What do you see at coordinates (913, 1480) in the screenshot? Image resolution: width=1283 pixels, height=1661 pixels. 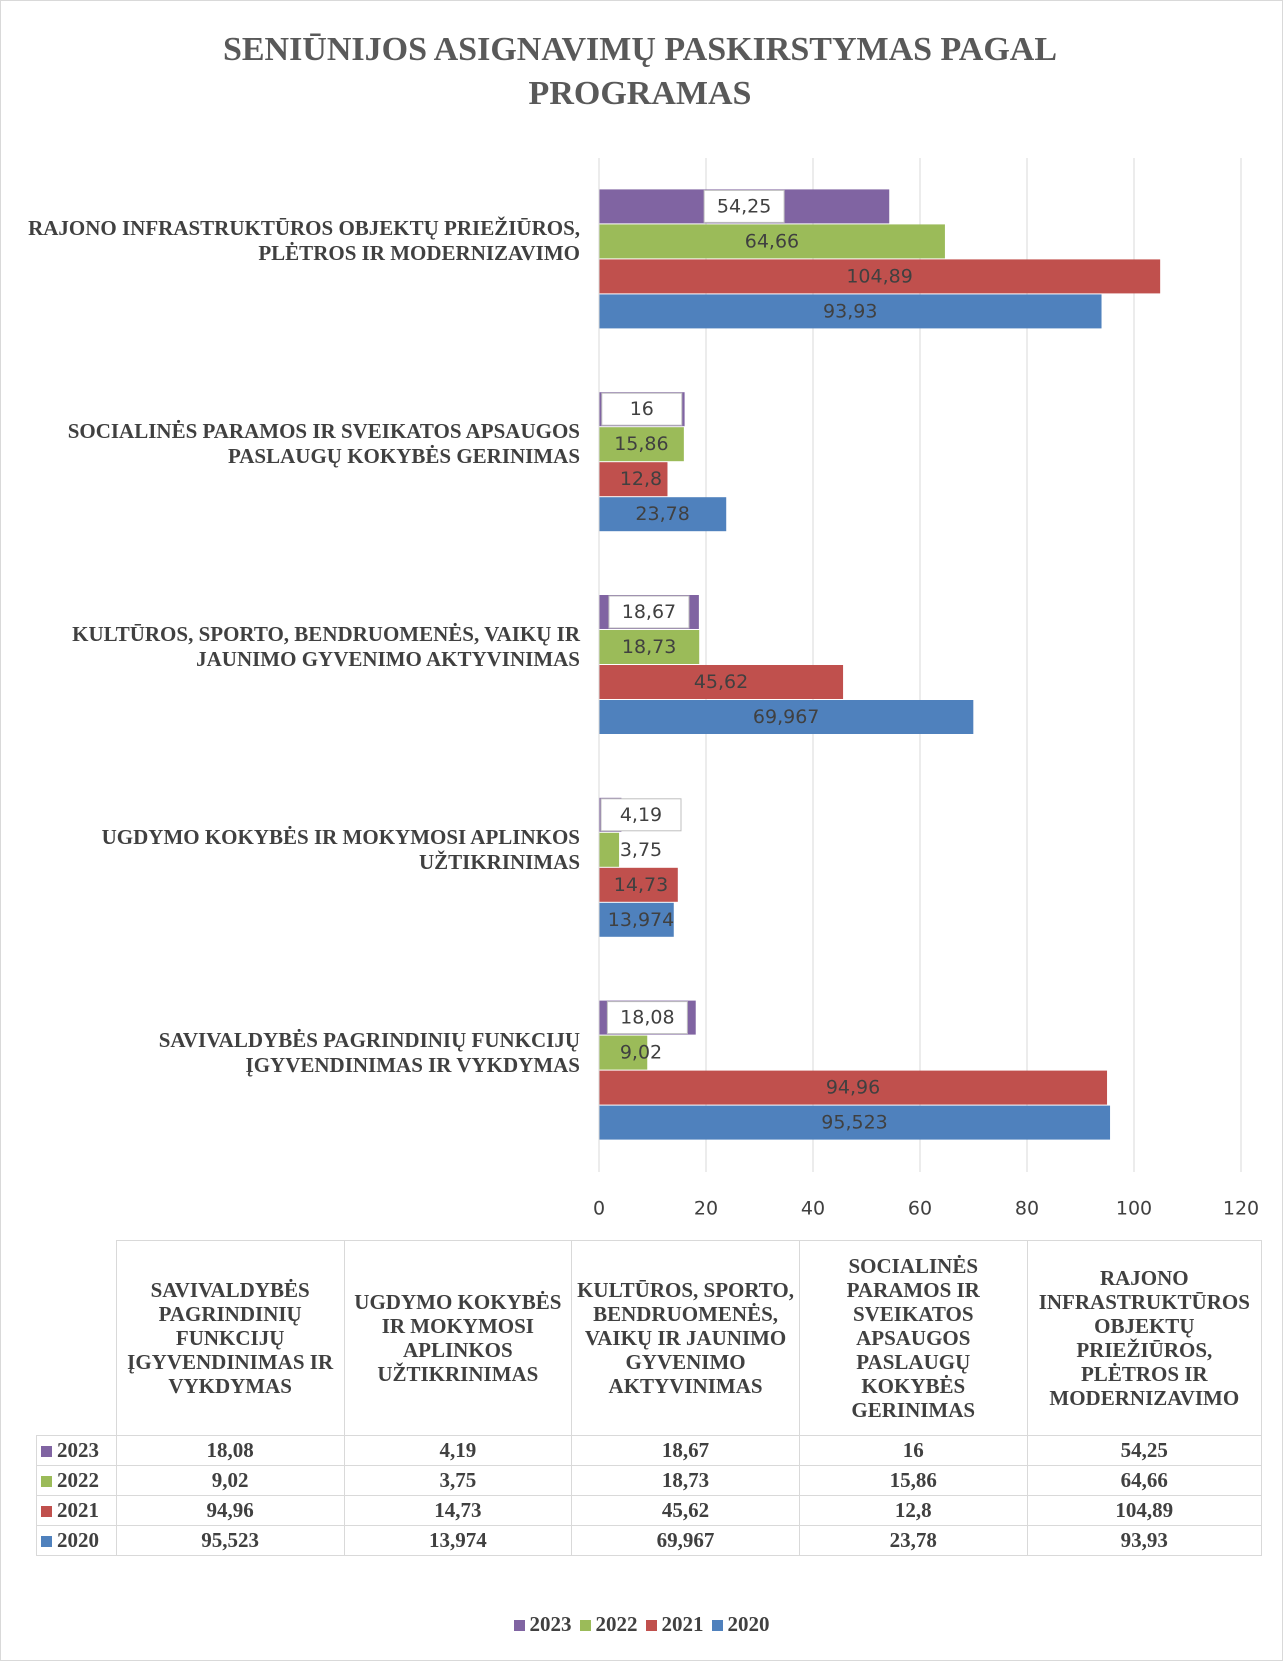 I see `table-cell: 15,86` at bounding box center [913, 1480].